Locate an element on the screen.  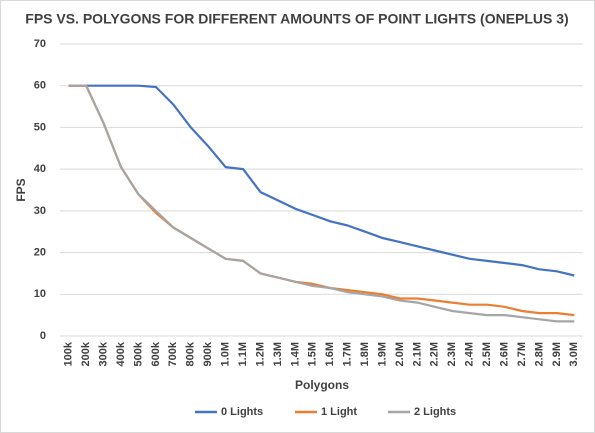
y-tick-label: 0 is located at coordinates (43, 336).